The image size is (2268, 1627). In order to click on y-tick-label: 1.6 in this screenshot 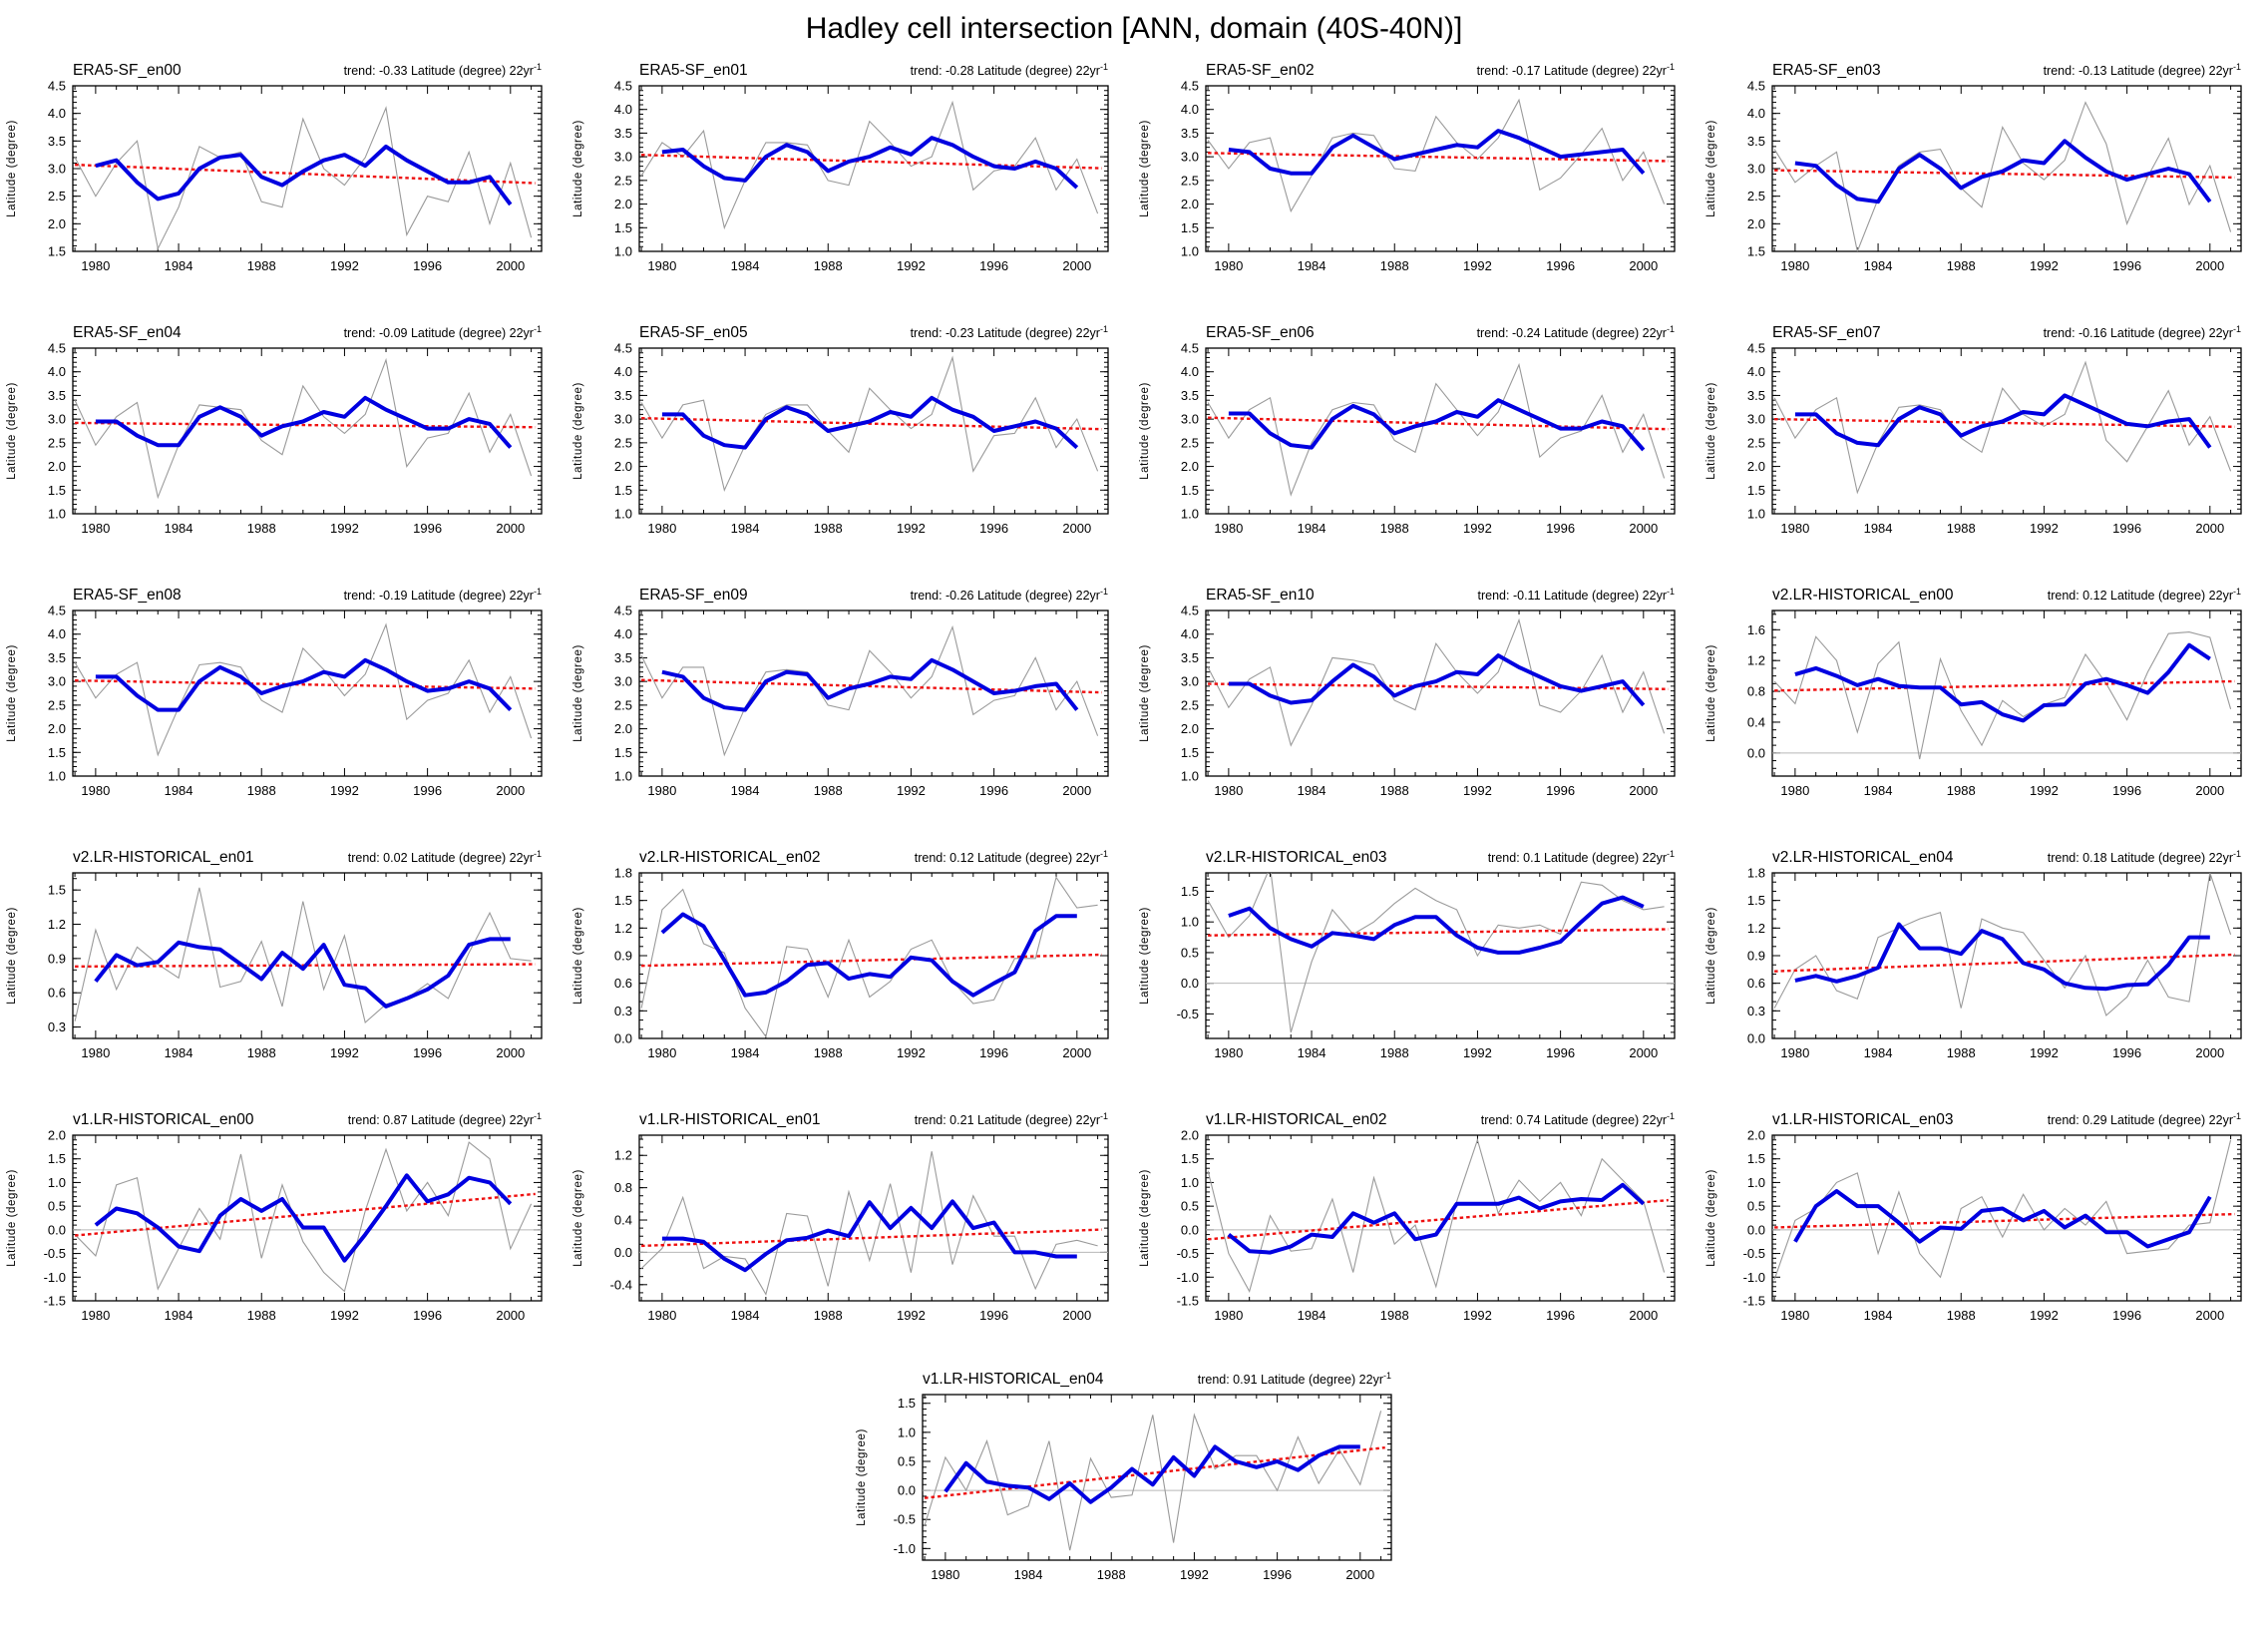, I will do `click(1756, 629)`.